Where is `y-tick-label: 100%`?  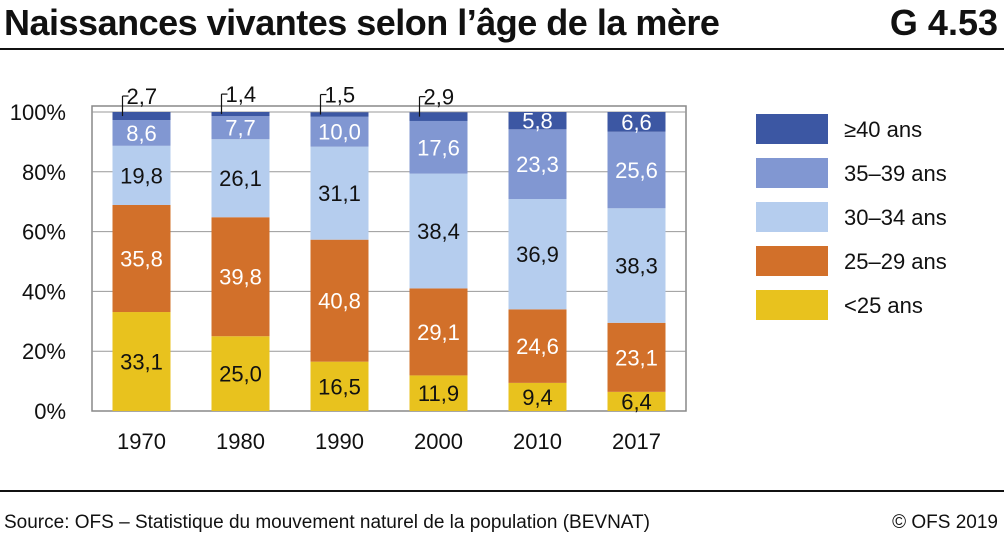 y-tick-label: 100% is located at coordinates (38, 112).